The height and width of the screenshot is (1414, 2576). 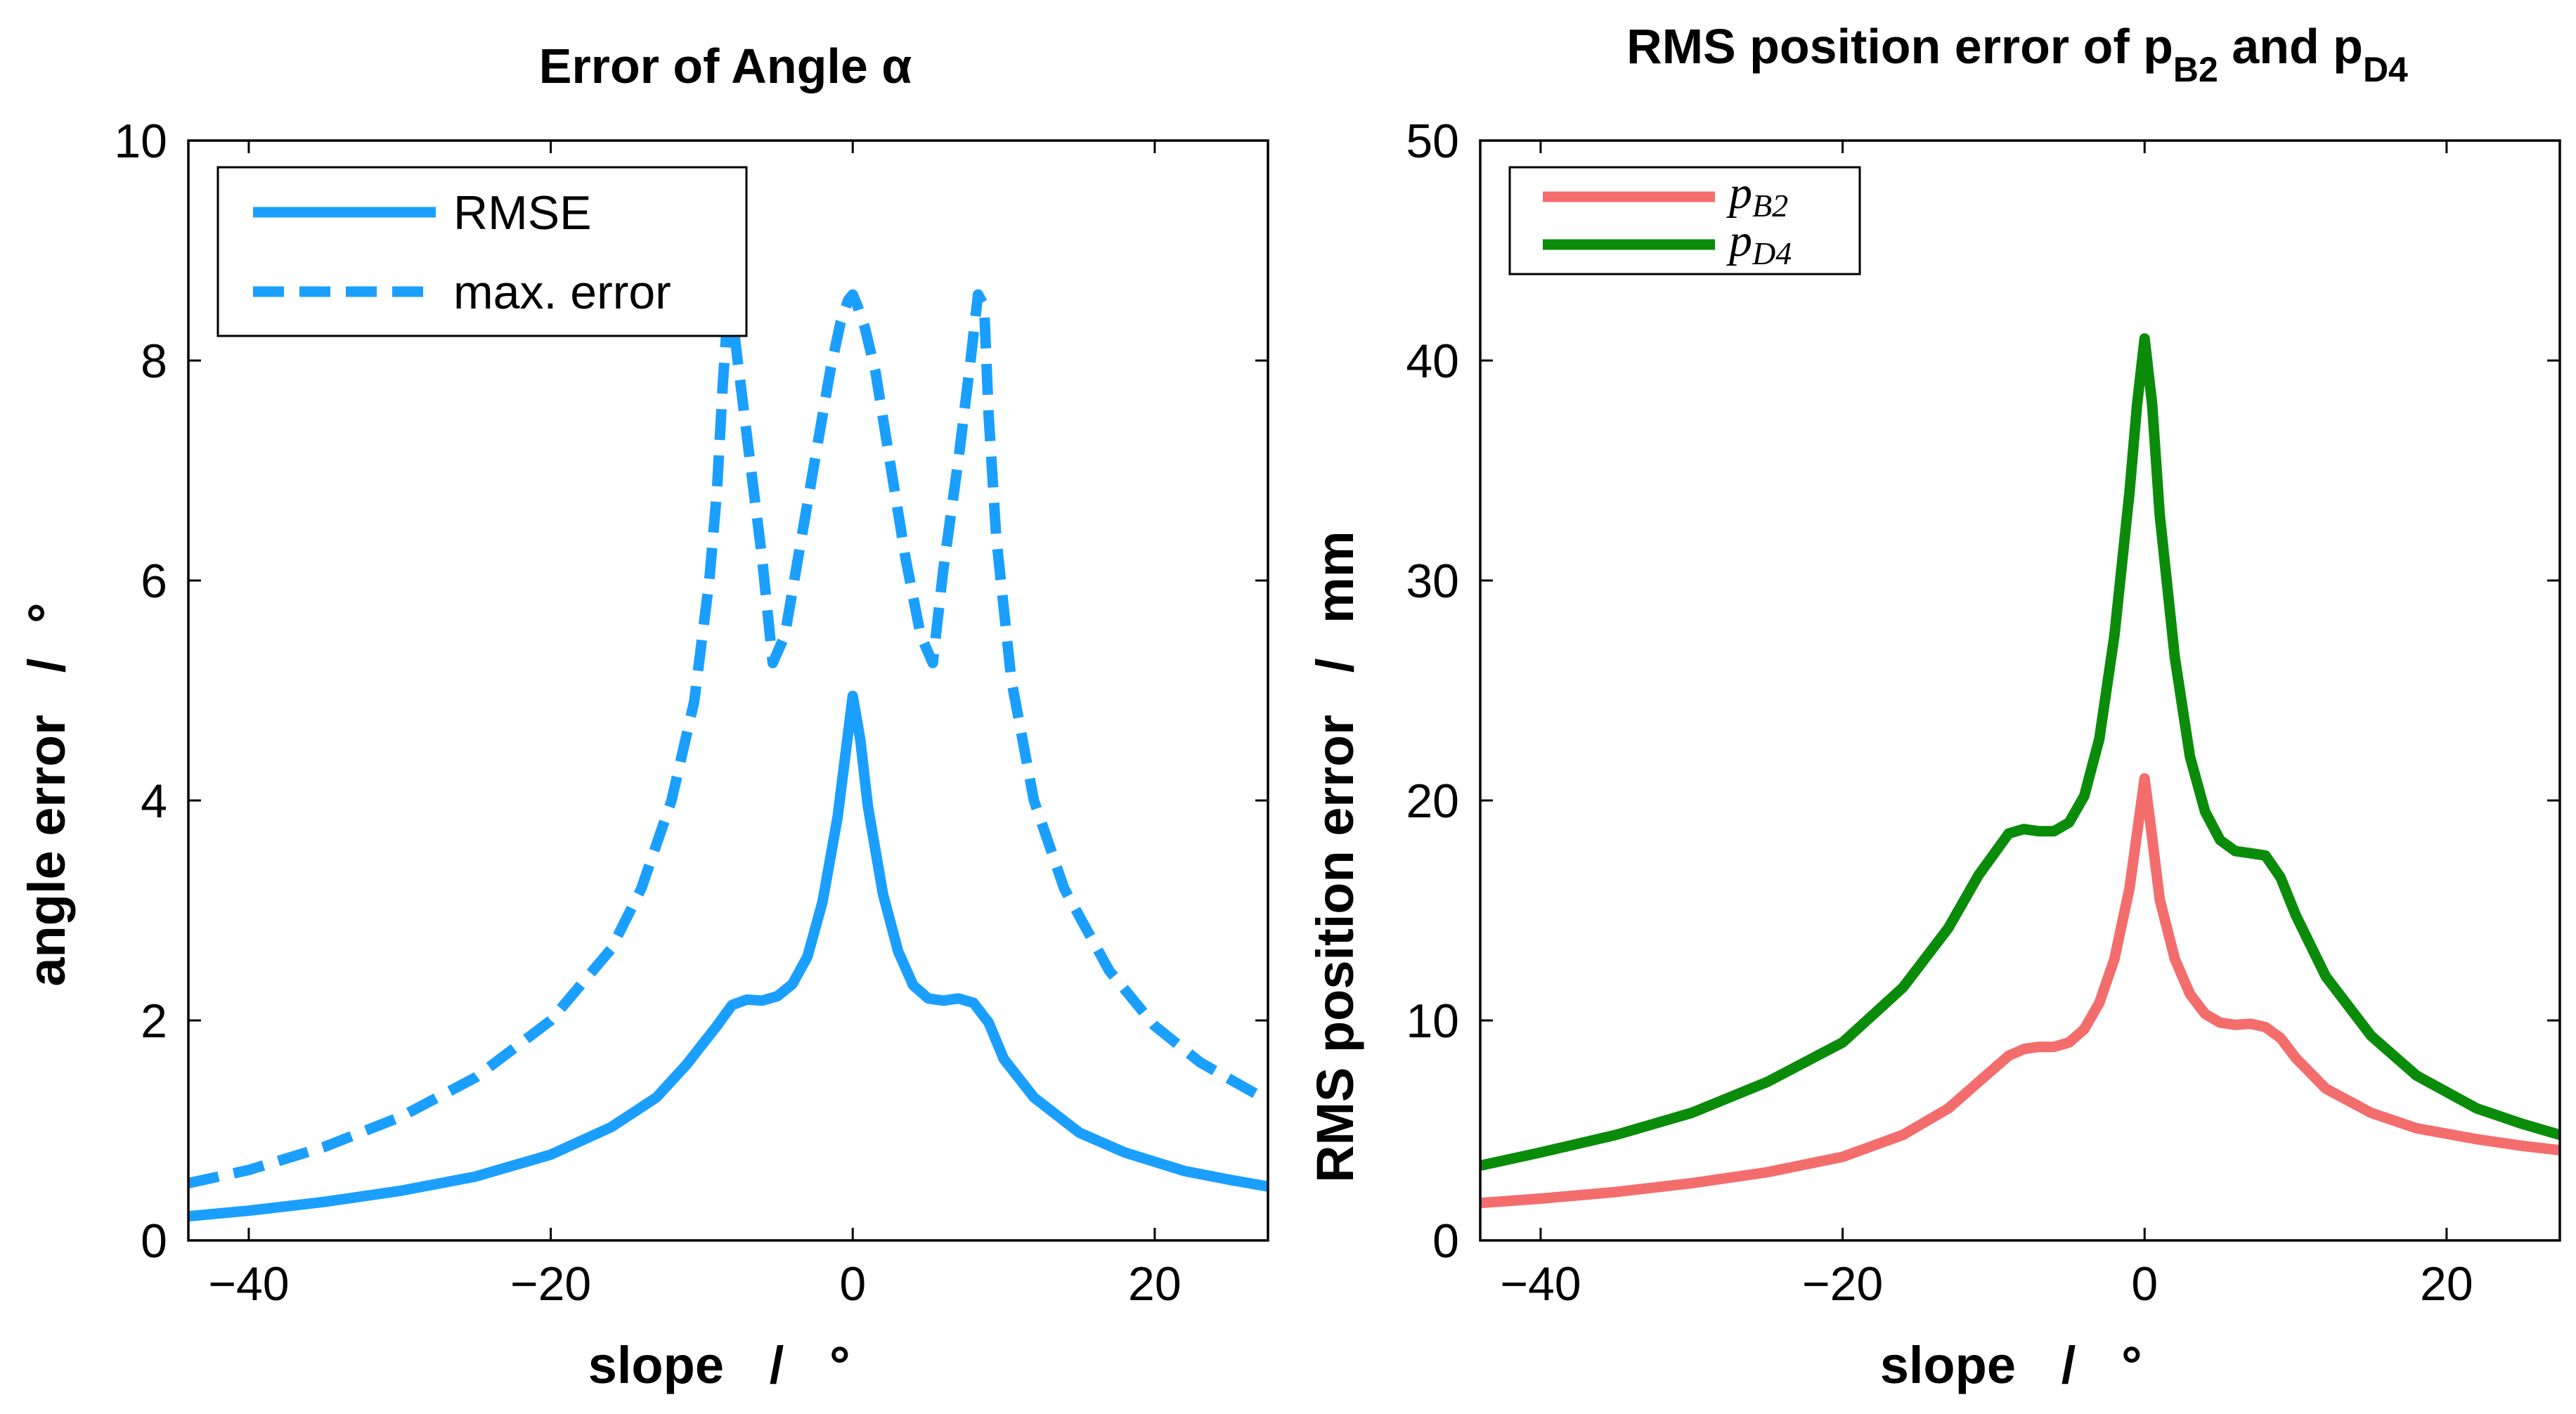 I want to click on y-axis-unit: °, so click(x=47, y=612).